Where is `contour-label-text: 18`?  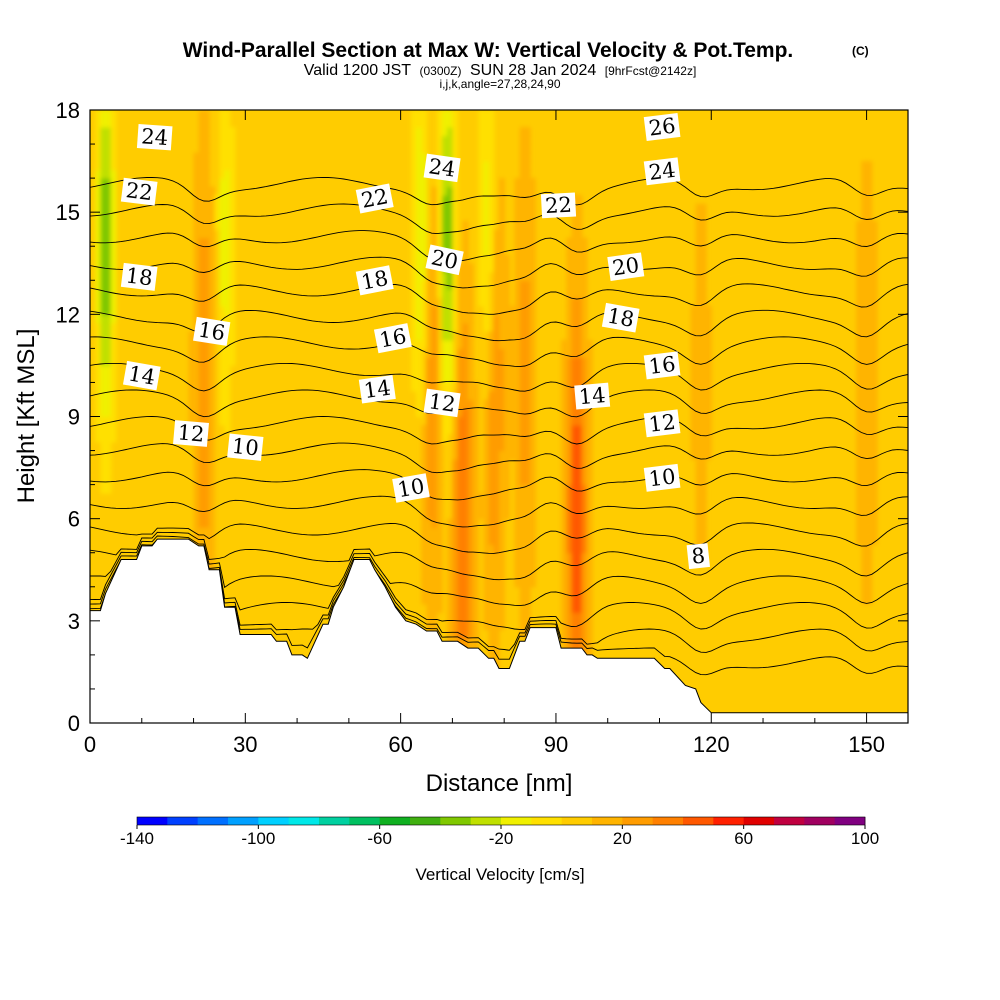 contour-label-text: 18 is located at coordinates (374, 280).